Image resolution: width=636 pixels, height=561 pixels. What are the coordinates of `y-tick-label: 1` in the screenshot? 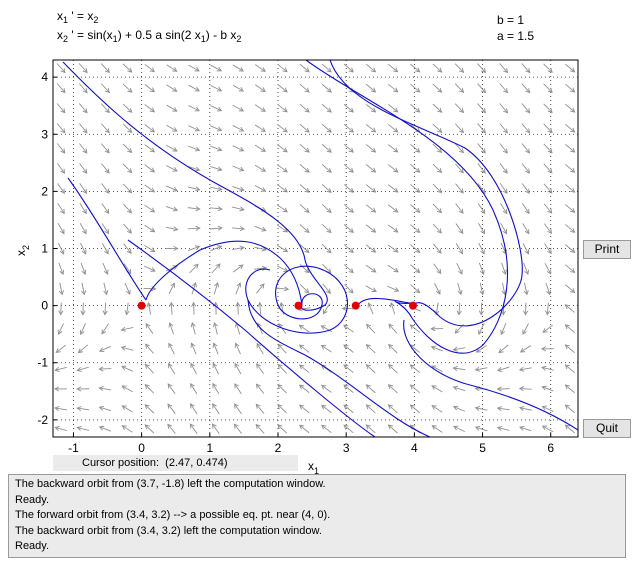 It's located at (44, 249).